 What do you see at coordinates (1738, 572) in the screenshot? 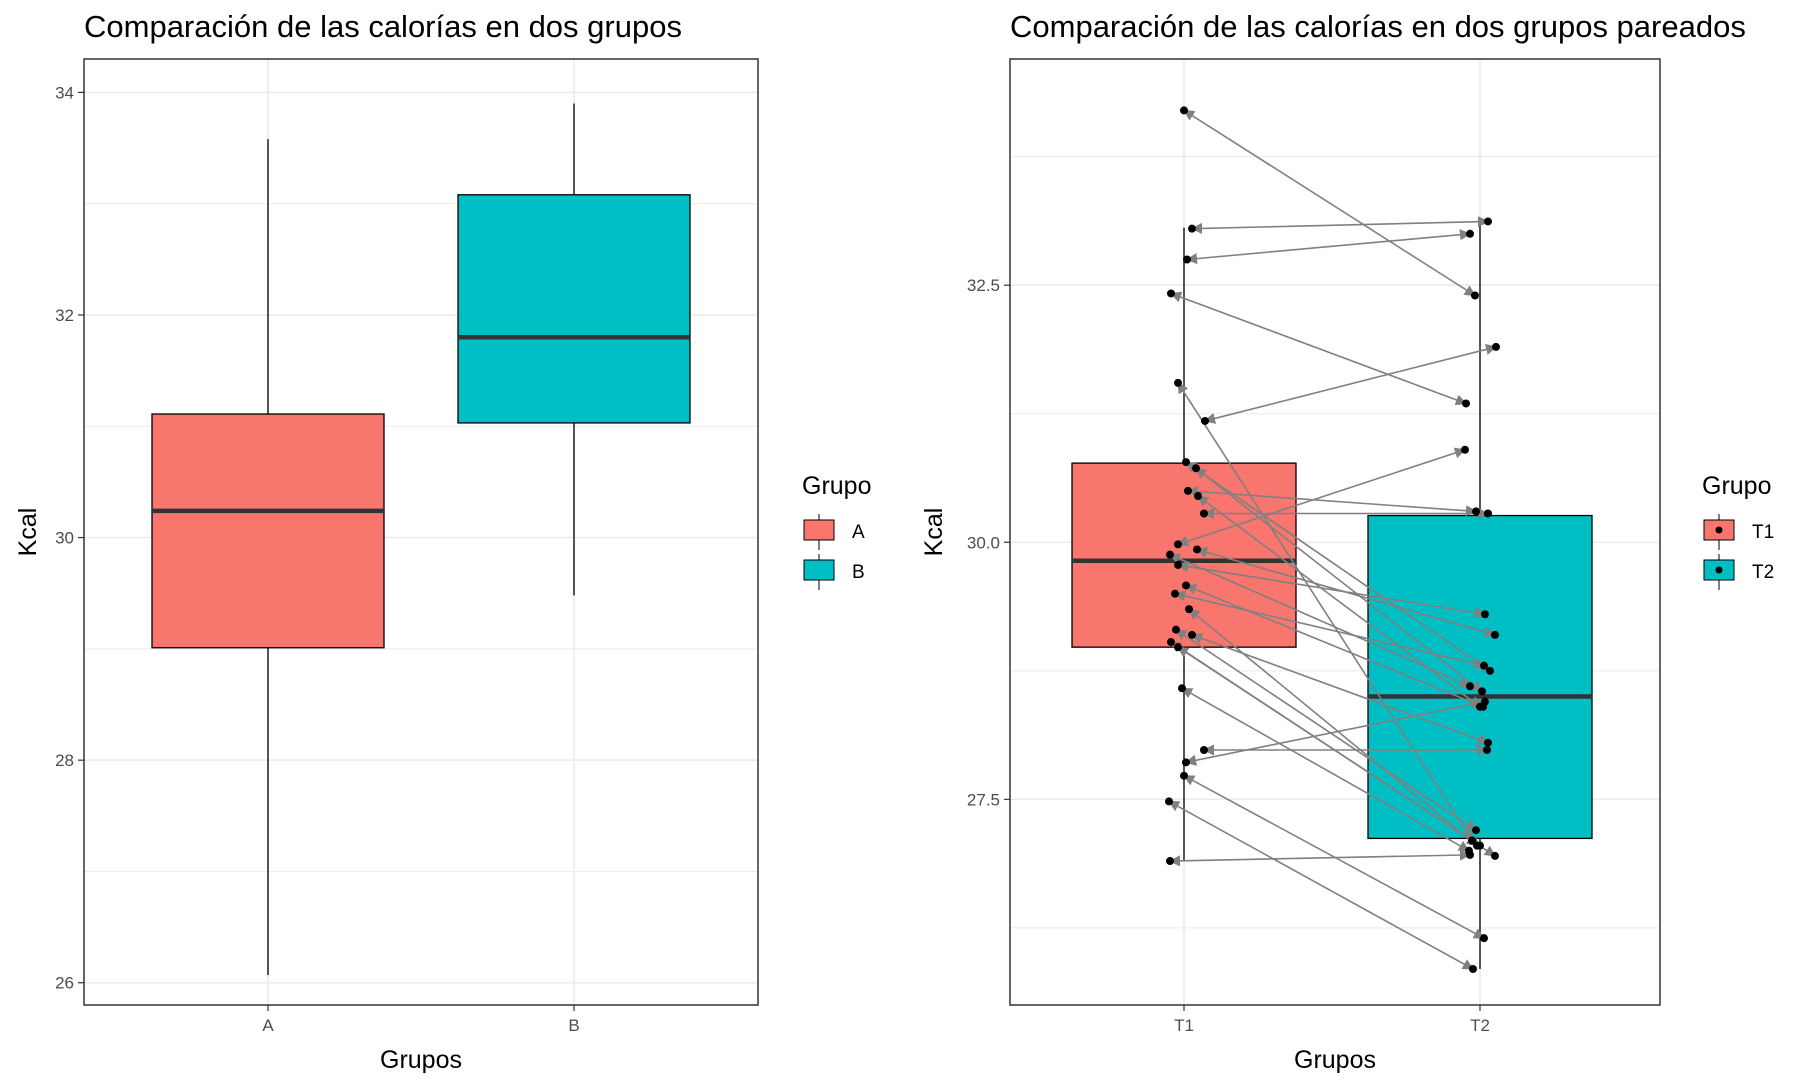
I see `right-legend-item-T2: T2` at bounding box center [1738, 572].